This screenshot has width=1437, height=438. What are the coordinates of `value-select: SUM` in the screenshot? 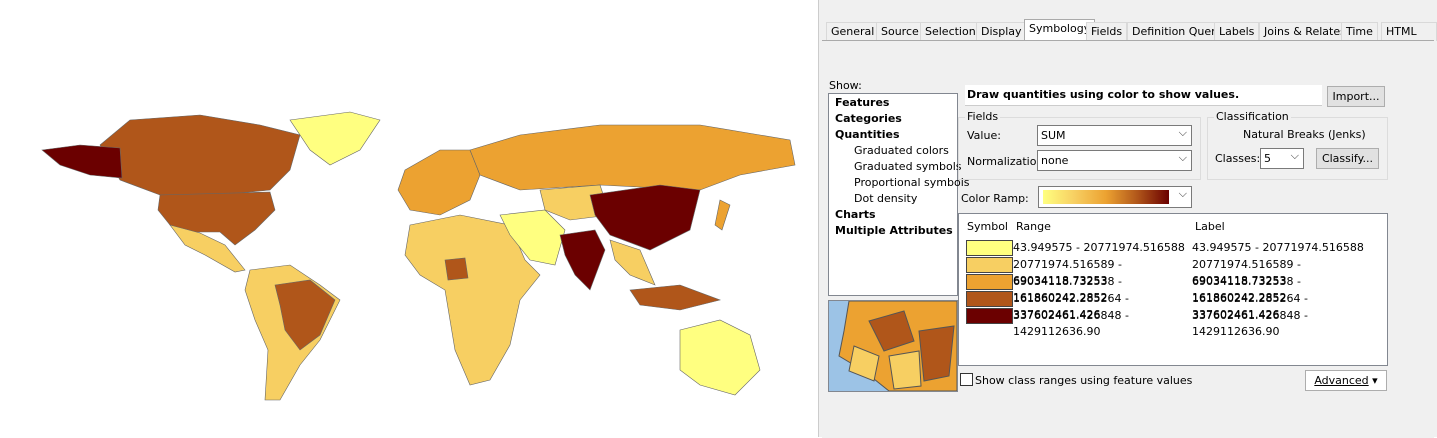 It's located at (1114, 134).